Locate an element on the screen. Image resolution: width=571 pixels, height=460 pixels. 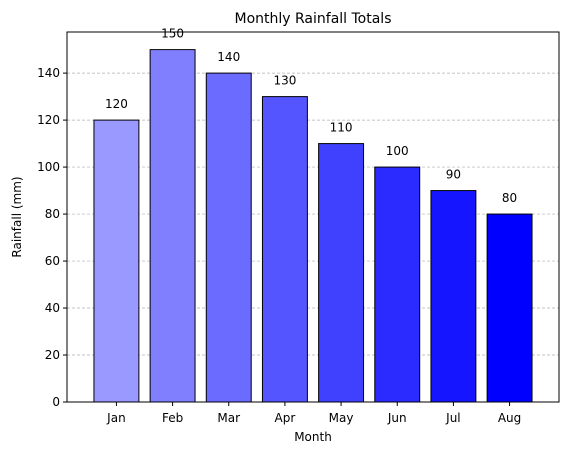
x-tick-label-aug: Aug is located at coordinates (509, 418).